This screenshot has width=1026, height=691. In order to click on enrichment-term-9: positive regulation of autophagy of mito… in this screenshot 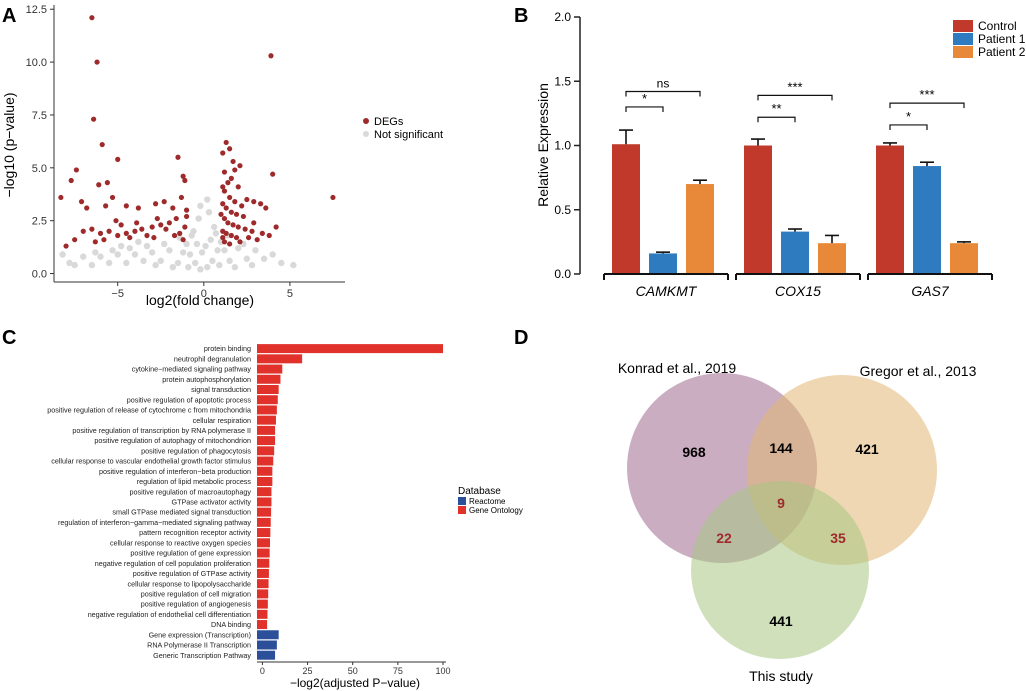, I will do `click(172, 440)`.